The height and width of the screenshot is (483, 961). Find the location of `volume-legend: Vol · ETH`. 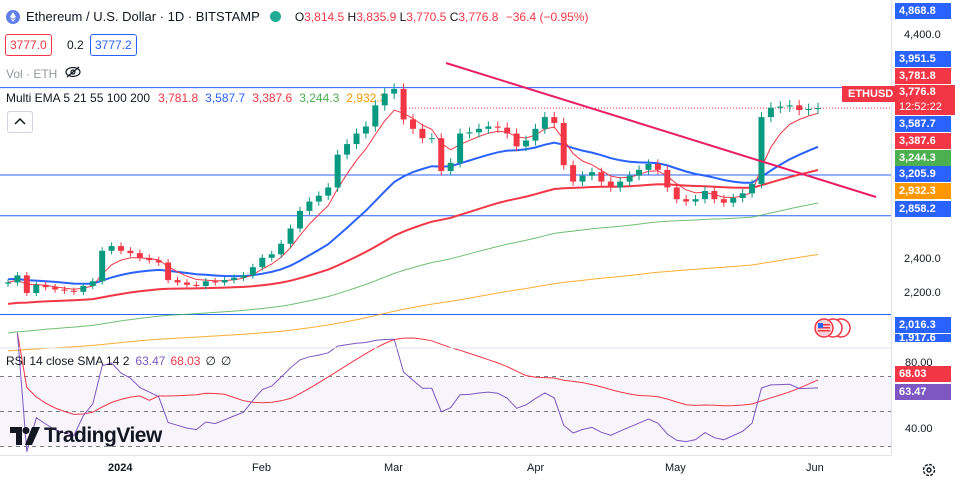

volume-legend: Vol · ETH is located at coordinates (43, 73).